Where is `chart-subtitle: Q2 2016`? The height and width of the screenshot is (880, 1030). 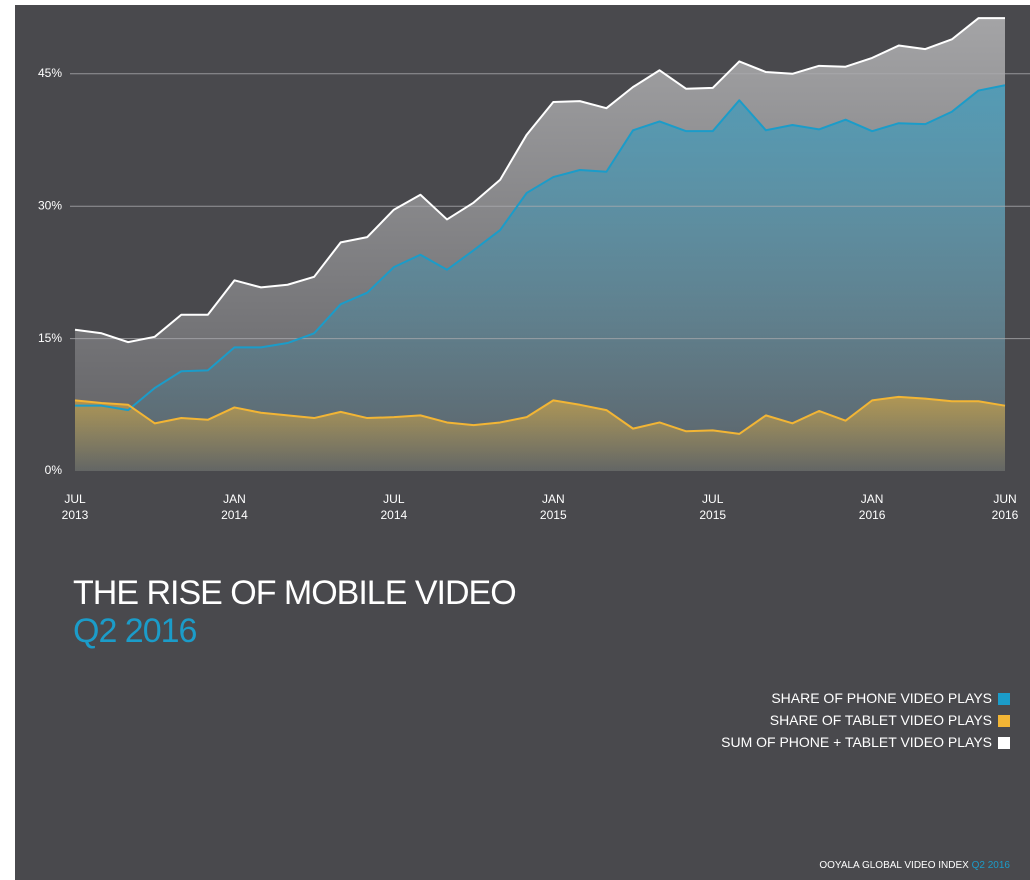
chart-subtitle: Q2 2016 is located at coordinates (135, 631).